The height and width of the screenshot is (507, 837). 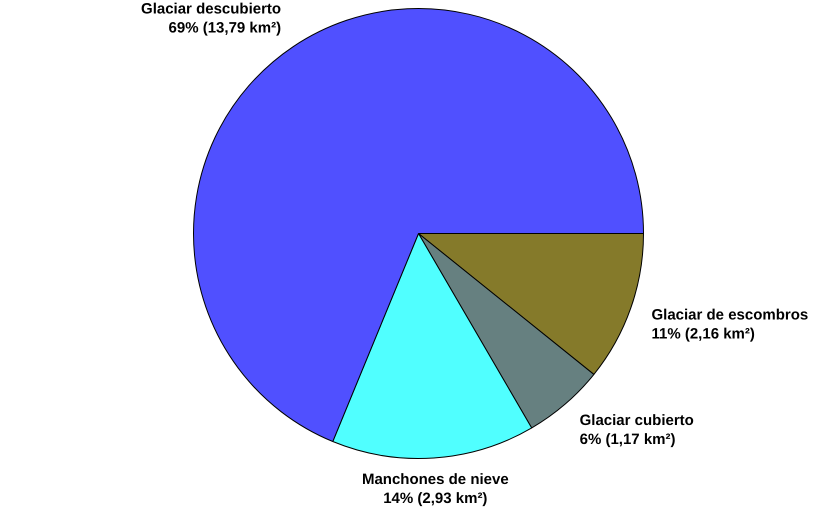 I want to click on slice-label: Manchones de nieve, so click(x=435, y=479).